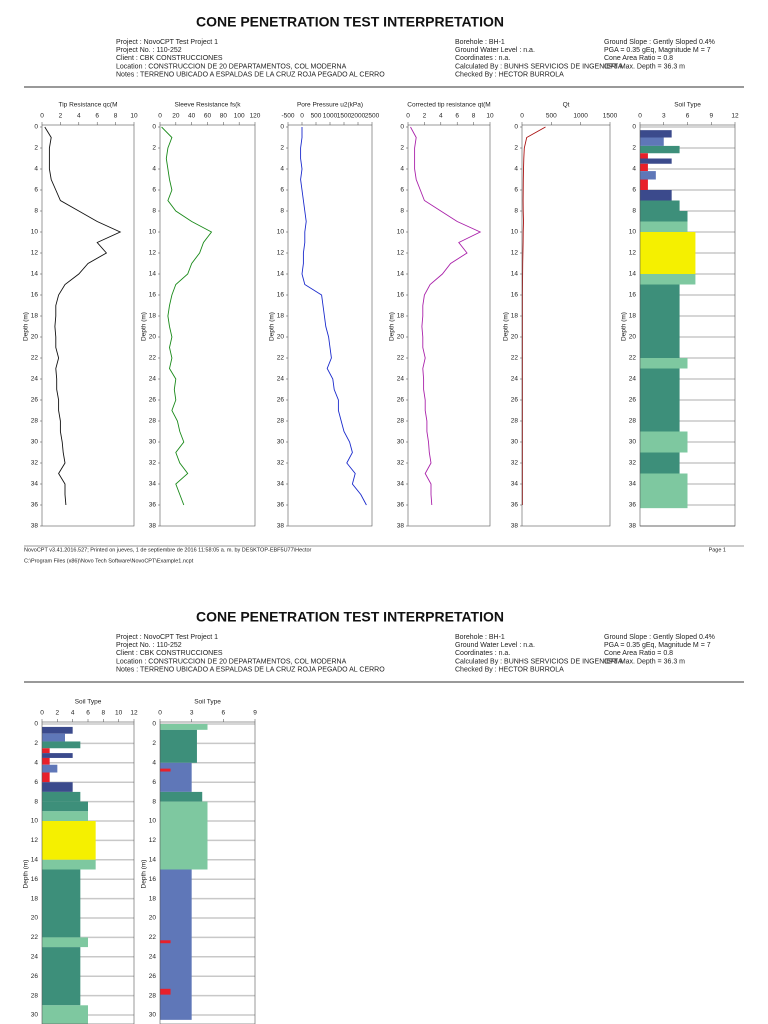 Image resolution: width=768 pixels, height=1024 pixels. Describe the element at coordinates (633, 526) in the screenshot. I see `y-tick-label: 38` at that location.